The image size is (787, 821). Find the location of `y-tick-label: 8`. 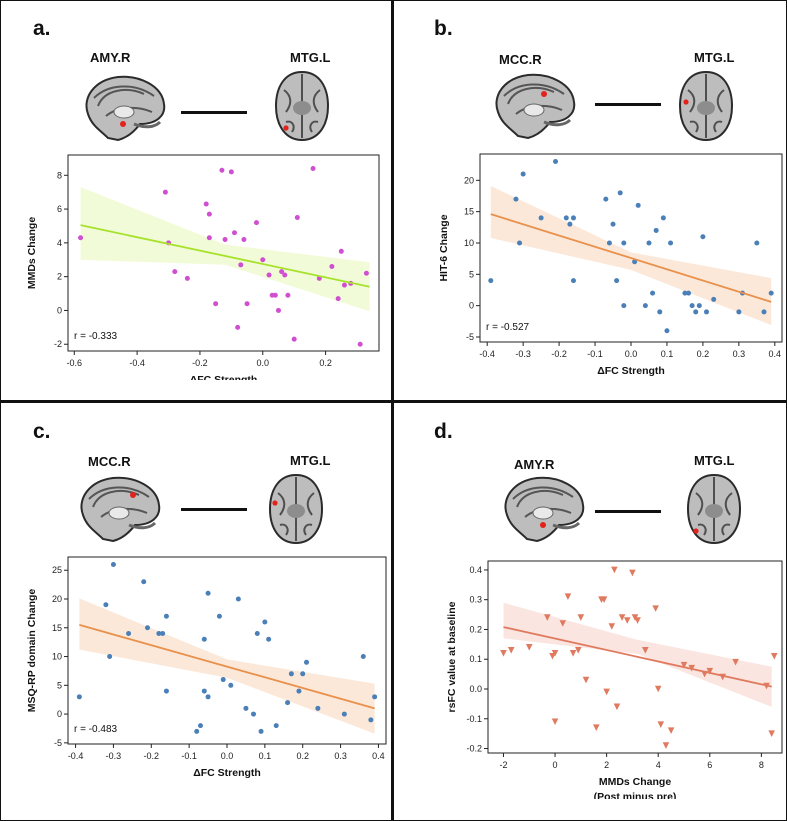

y-tick-label: 8 is located at coordinates (59, 175).